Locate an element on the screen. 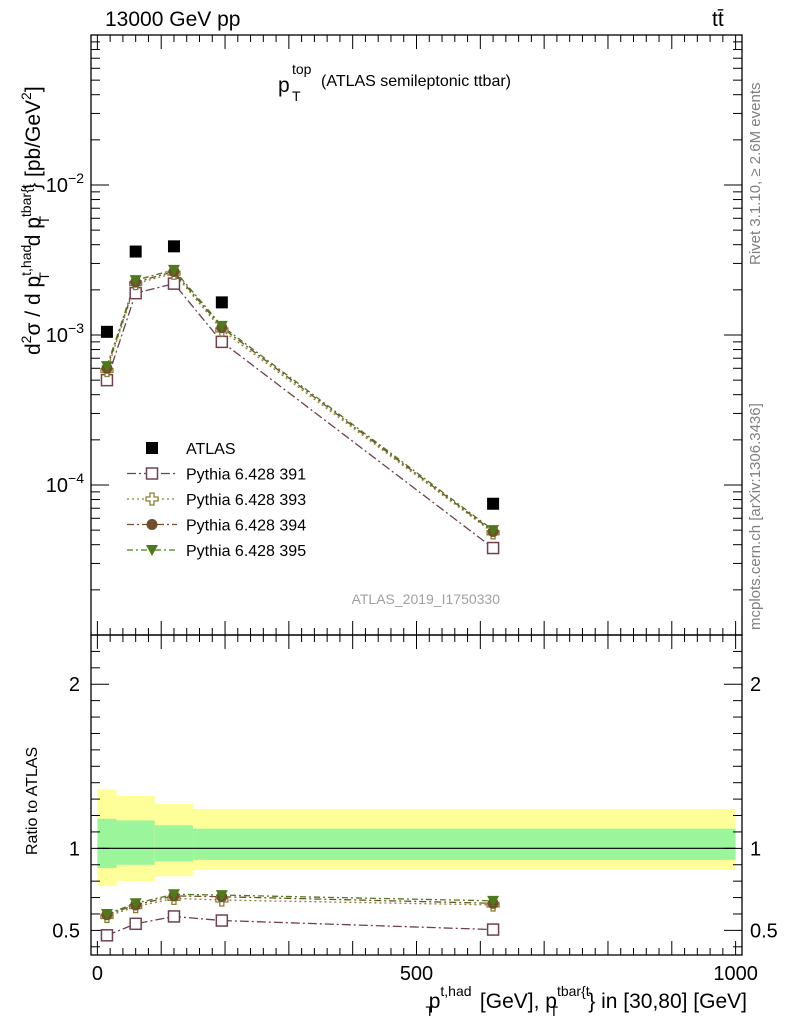 This screenshot has height=1024, width=786. x-tick-label: 0 is located at coordinates (97, 974).